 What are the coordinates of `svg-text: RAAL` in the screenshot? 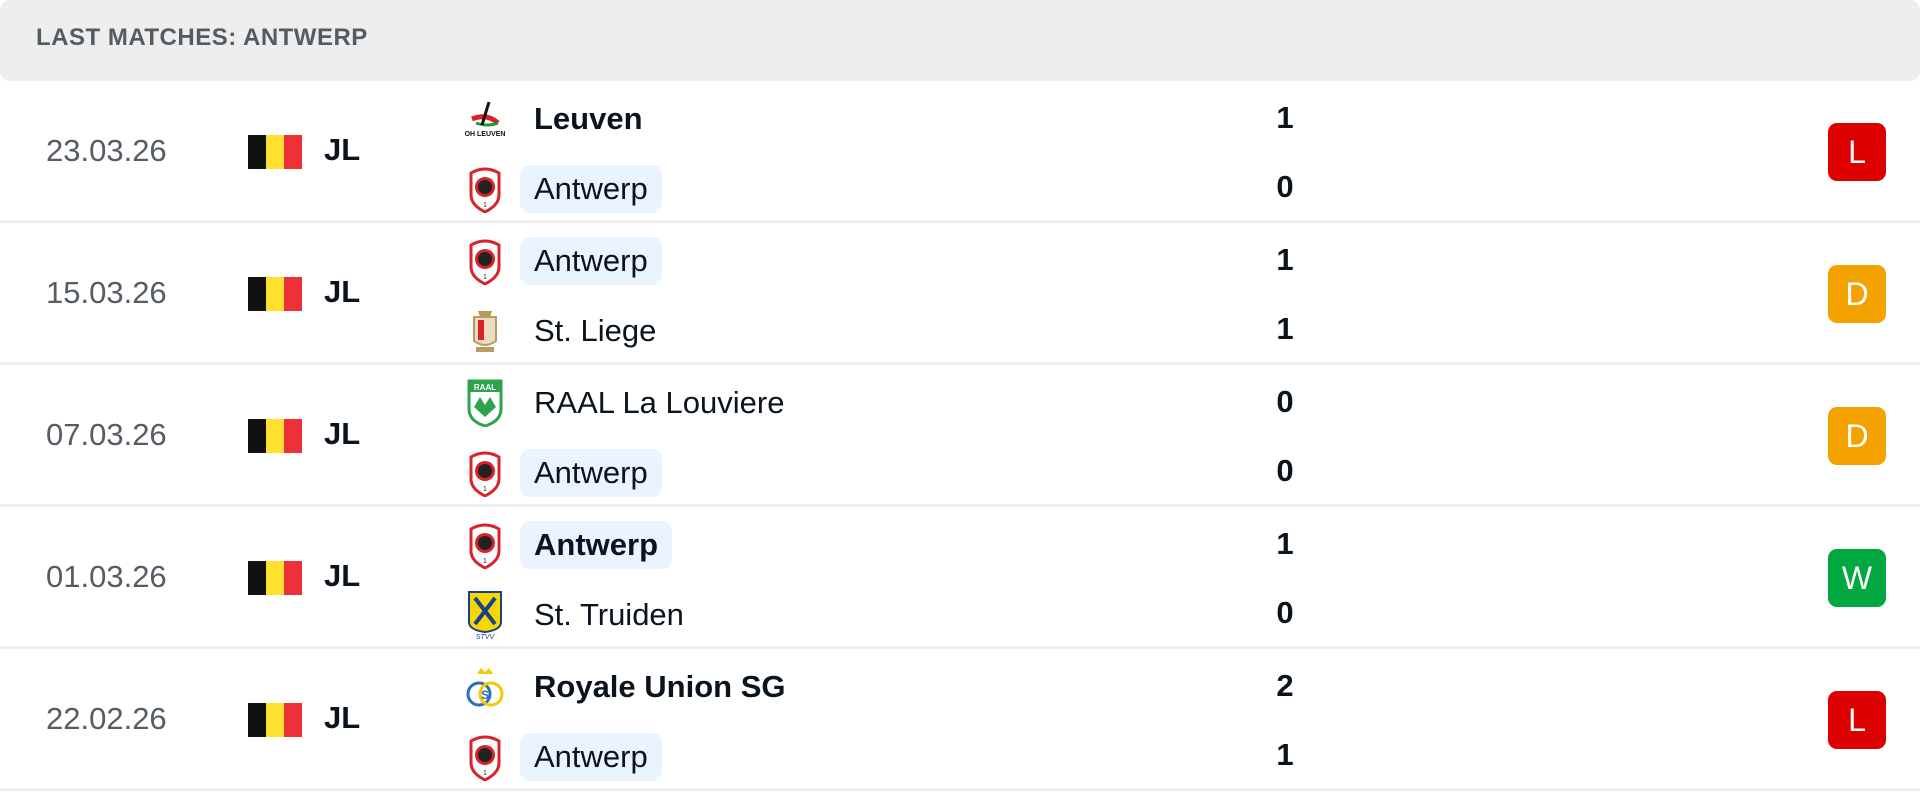 It's located at (485, 387).